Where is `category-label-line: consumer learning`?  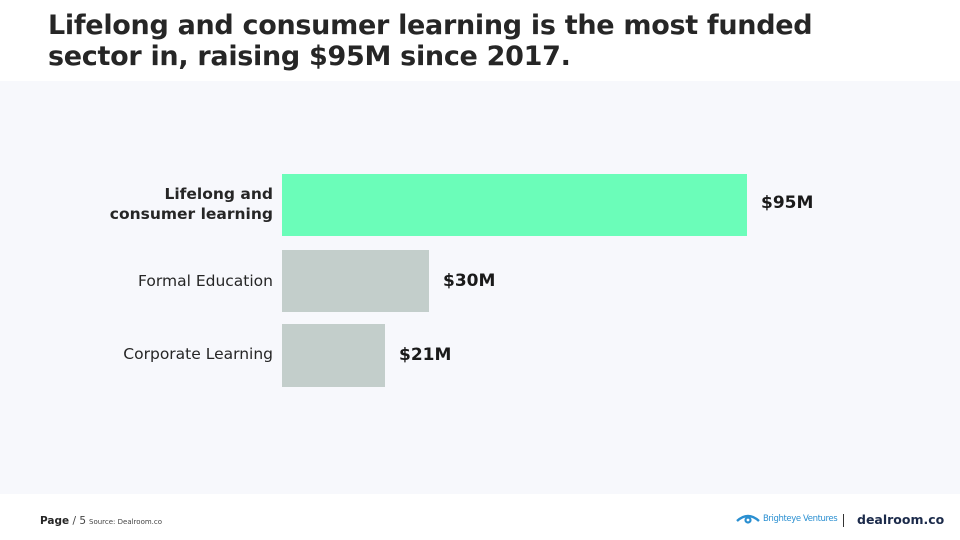
category-label-line: consumer learning is located at coordinates (191, 214).